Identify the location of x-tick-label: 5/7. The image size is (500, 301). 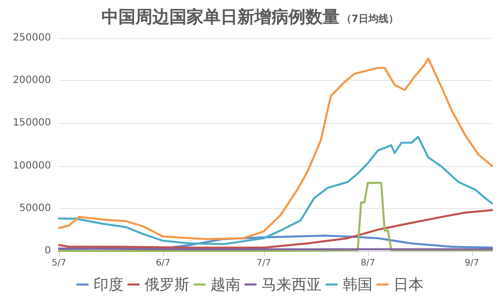
(59, 263).